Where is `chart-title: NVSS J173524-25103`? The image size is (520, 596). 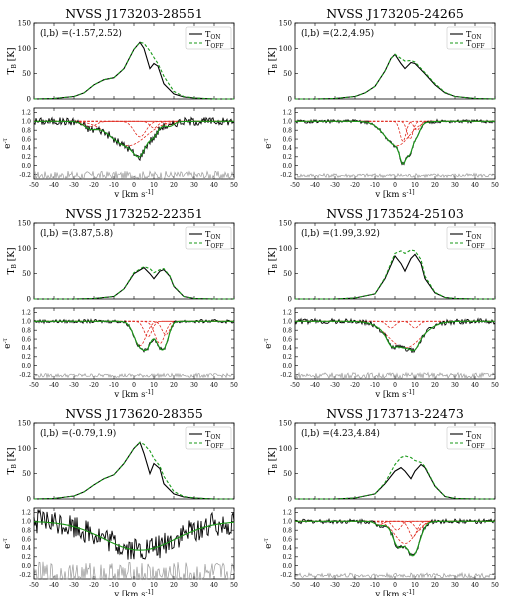 chart-title: NVSS J173524-25103 is located at coordinates (395, 213).